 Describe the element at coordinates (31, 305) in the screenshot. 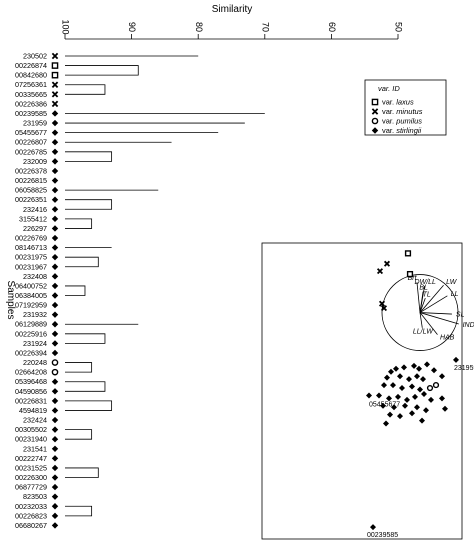

I see `leaf-label: 07192959` at that location.